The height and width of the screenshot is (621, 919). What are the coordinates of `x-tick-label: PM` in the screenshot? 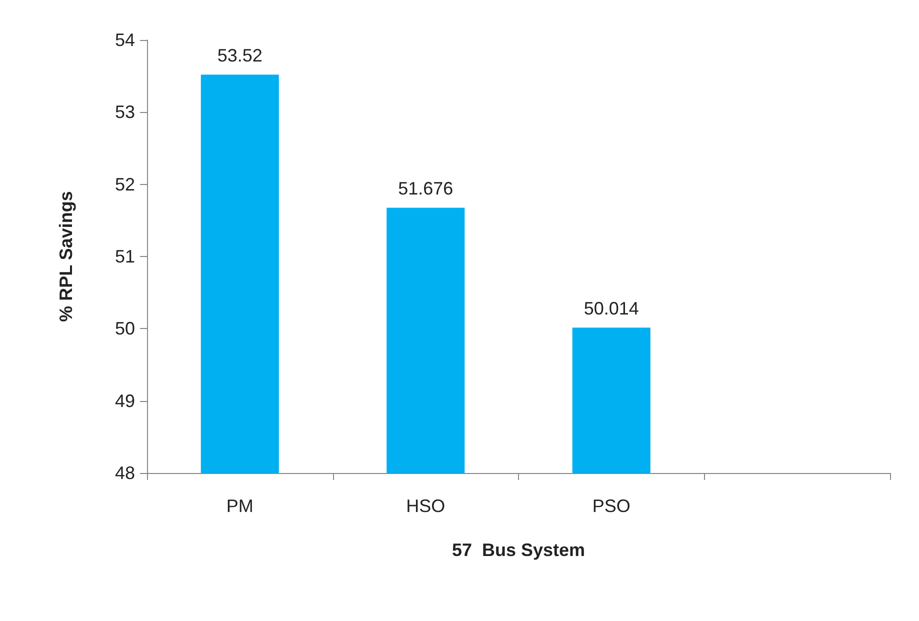 It's located at (240, 506).